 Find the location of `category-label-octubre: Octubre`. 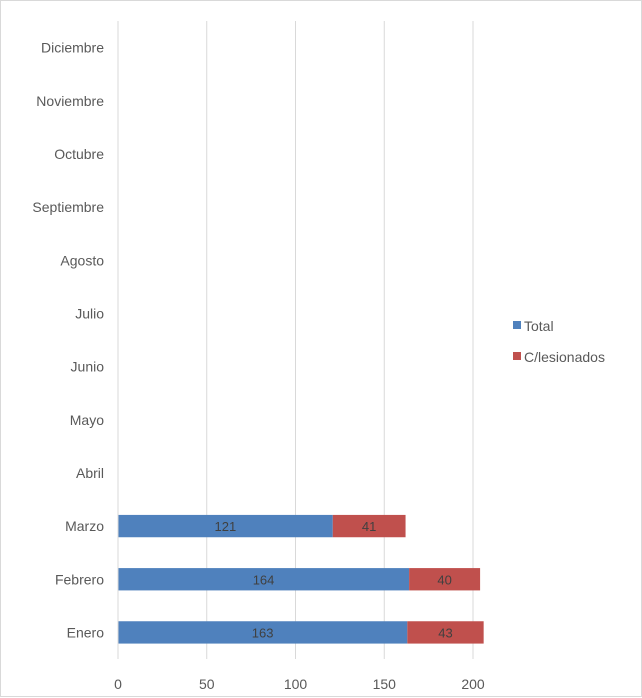

category-label-octubre: Octubre is located at coordinates (79, 154).